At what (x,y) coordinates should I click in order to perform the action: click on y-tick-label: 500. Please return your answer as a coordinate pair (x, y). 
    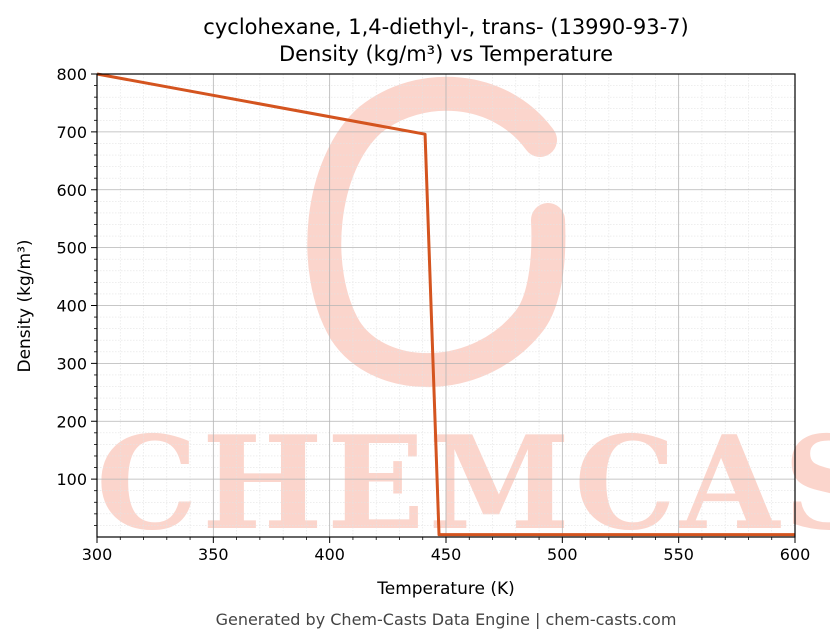
    Looking at the image, I should click on (71, 248).